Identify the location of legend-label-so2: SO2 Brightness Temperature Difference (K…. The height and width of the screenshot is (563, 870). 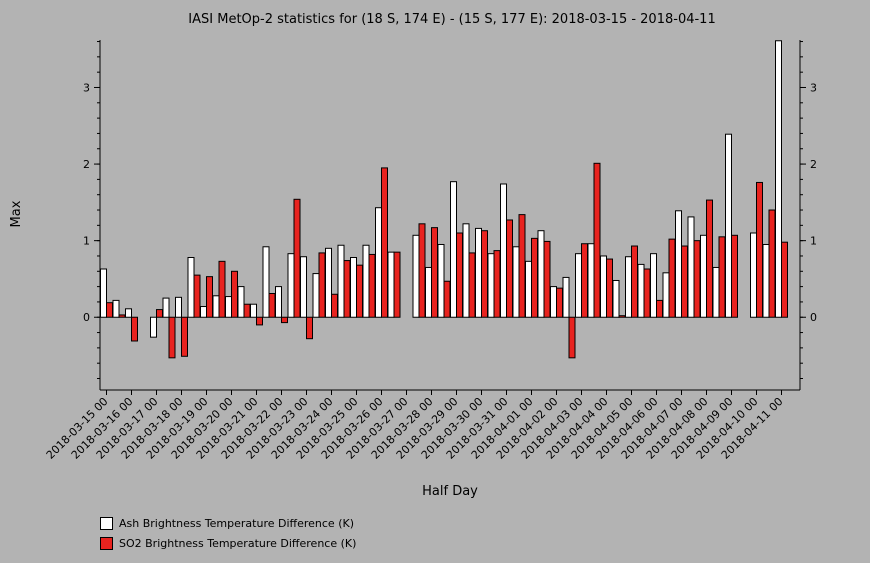
(238, 543).